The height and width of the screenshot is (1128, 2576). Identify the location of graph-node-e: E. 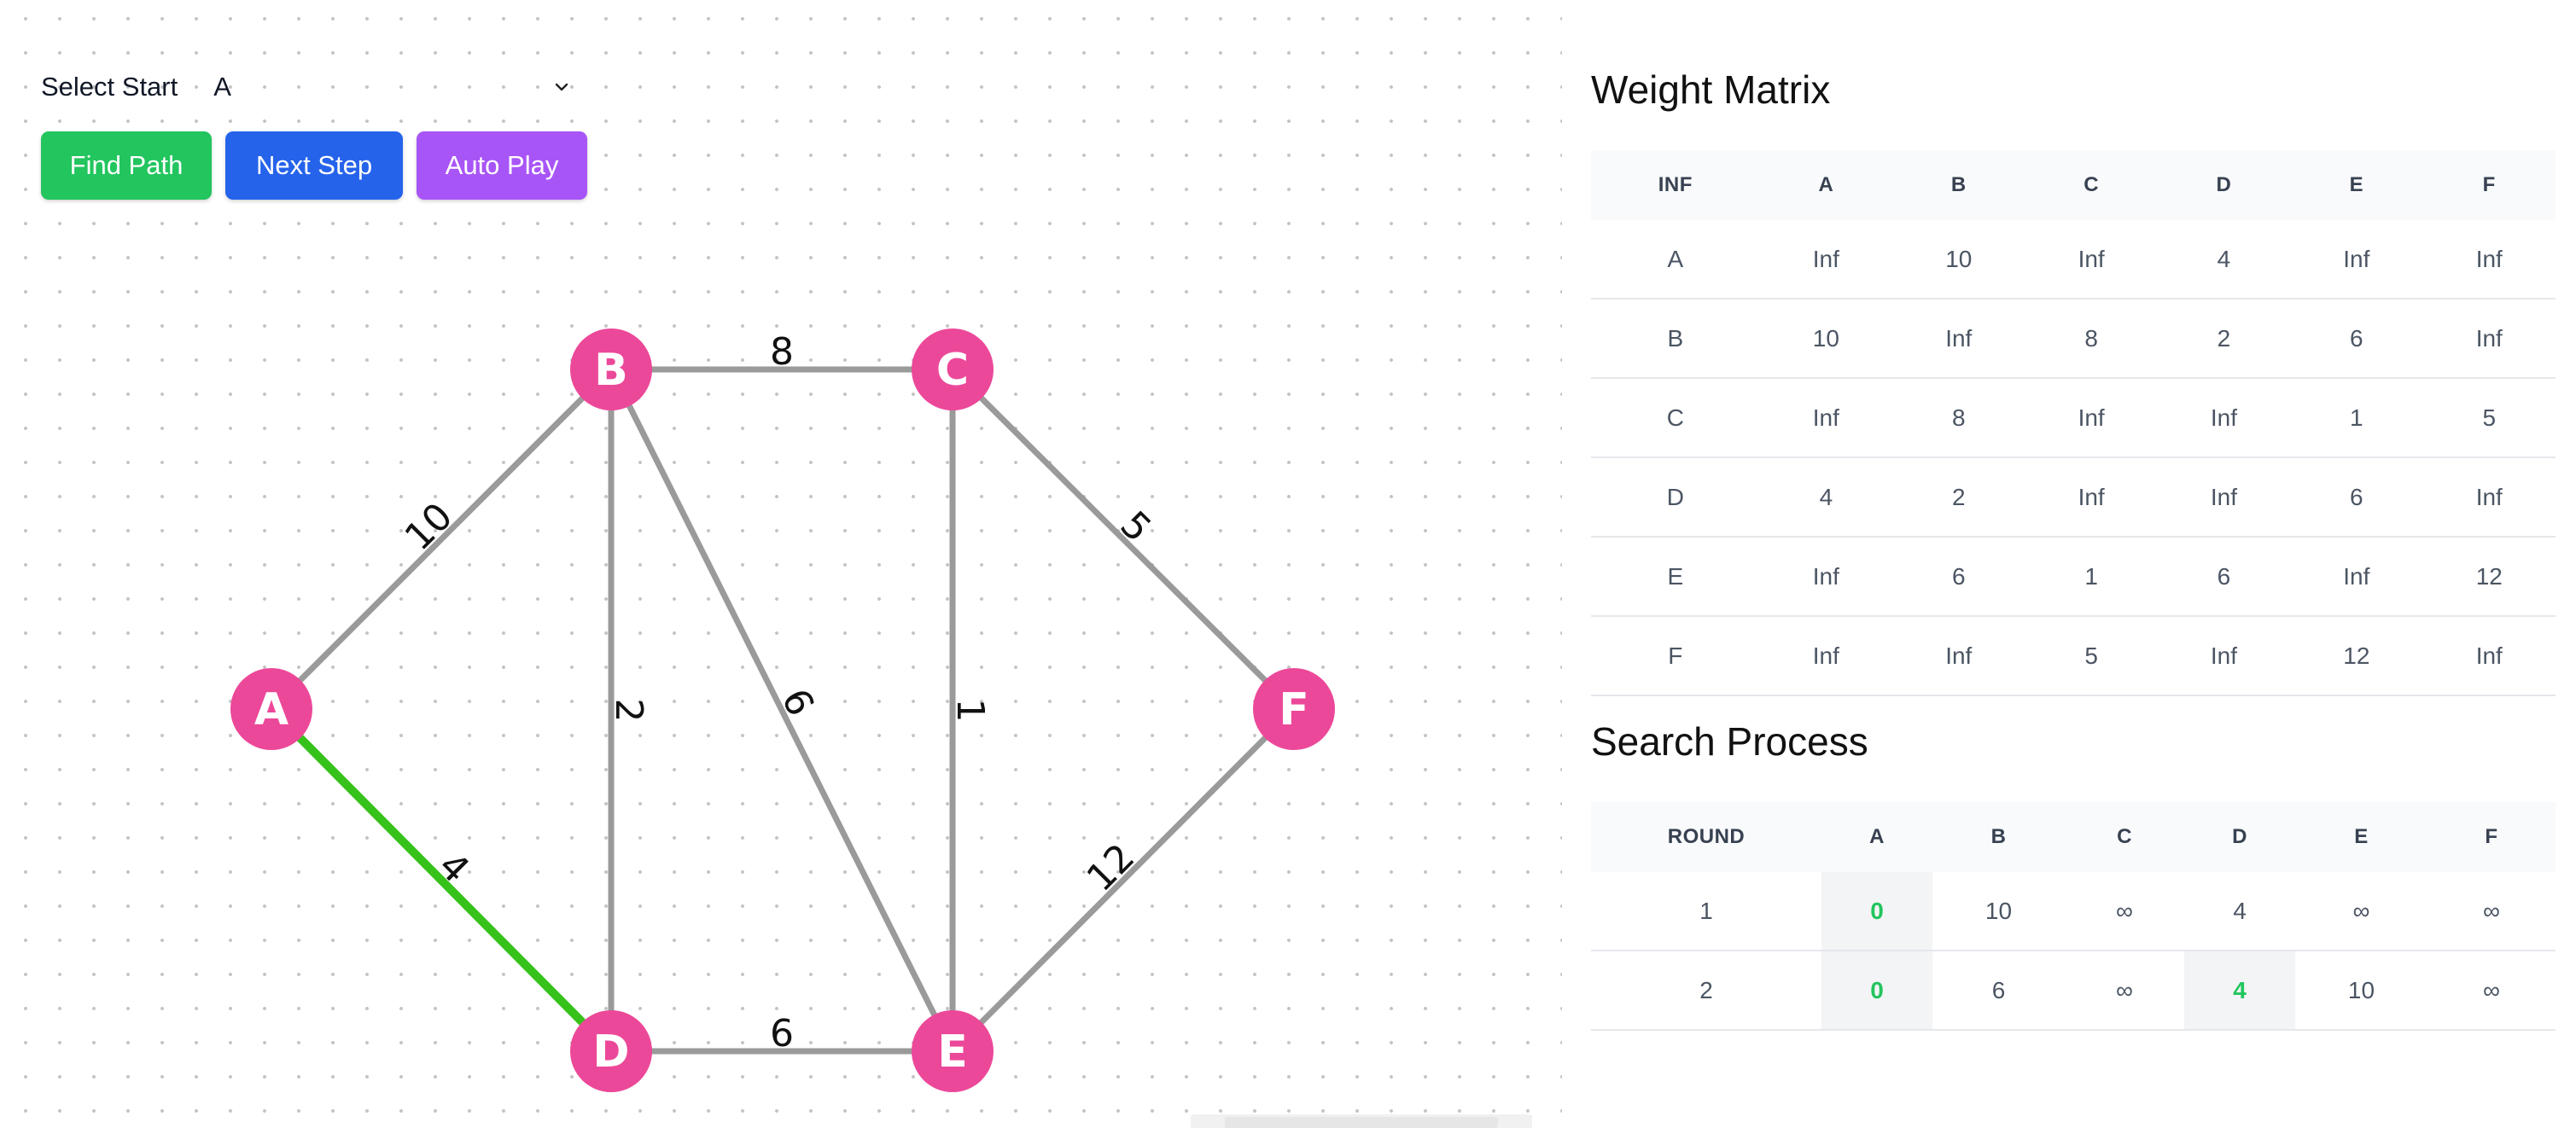
(953, 1051).